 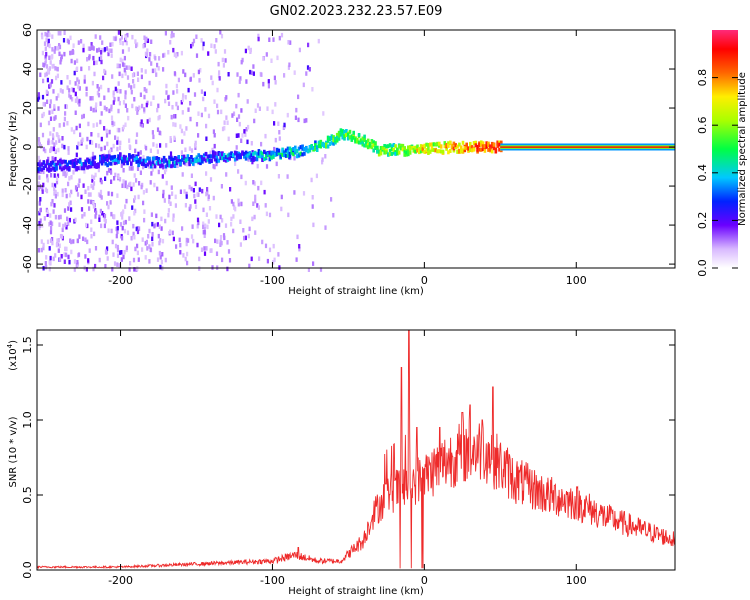 I want to click on snr-x-tick-label: -100, so click(x=272, y=580).